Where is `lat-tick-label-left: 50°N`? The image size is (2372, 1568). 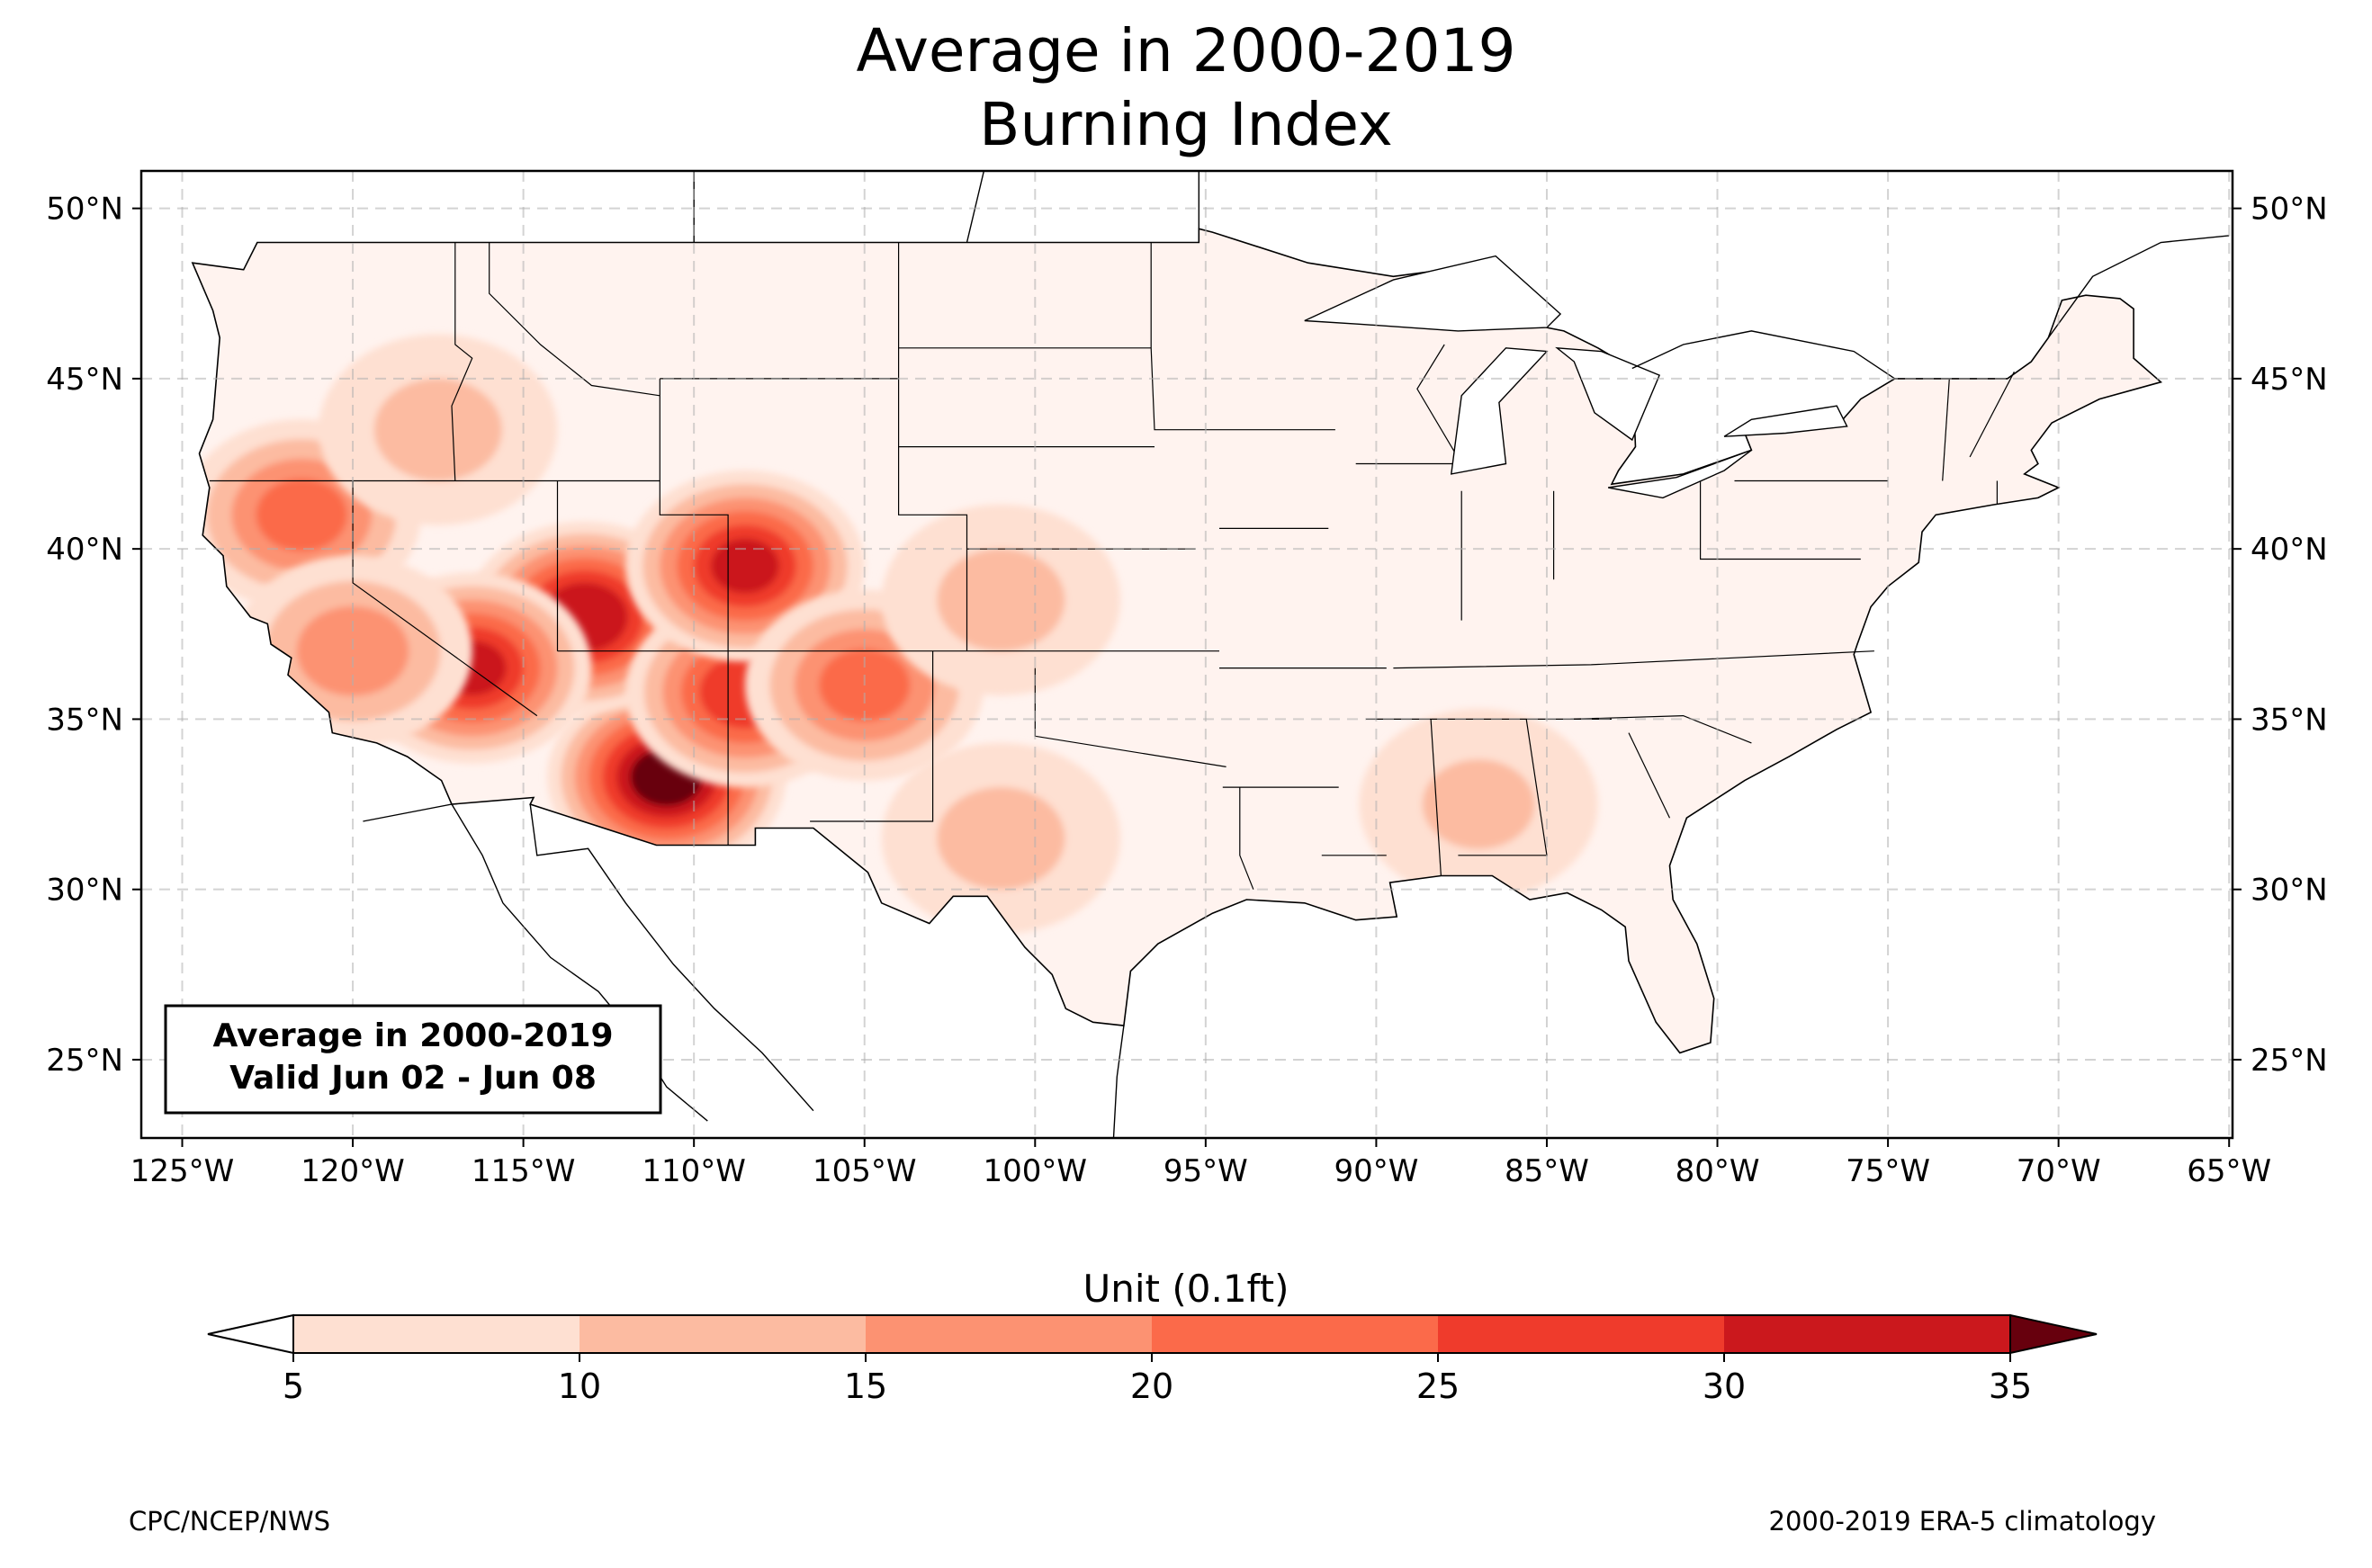
lat-tick-label-left: 50°N is located at coordinates (85, 210).